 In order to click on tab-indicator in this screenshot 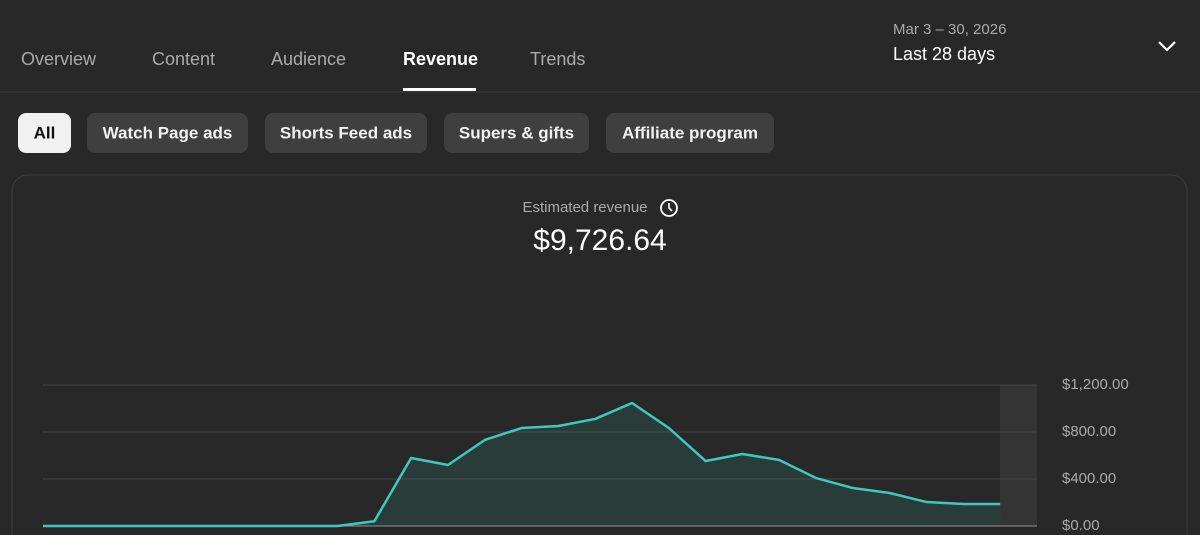, I will do `click(439, 89)`.